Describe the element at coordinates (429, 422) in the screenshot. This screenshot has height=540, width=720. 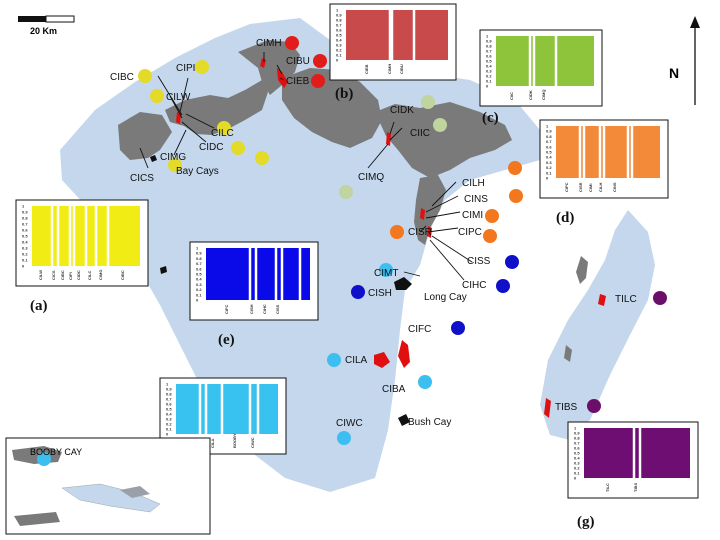
I see `place-bush-cay: Bush Cay` at that location.